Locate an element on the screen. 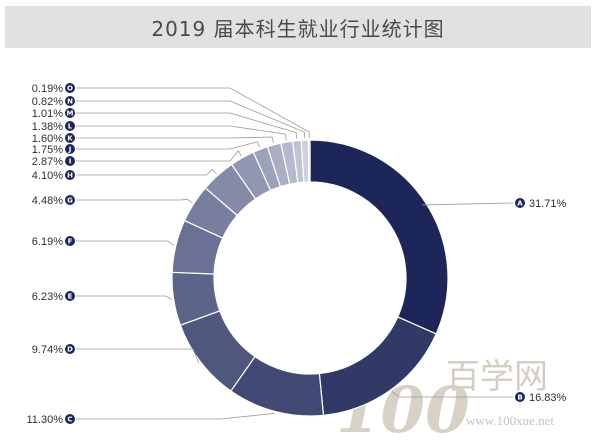 The width and height of the screenshot is (596, 446). slice-badge-h is located at coordinates (70, 175).